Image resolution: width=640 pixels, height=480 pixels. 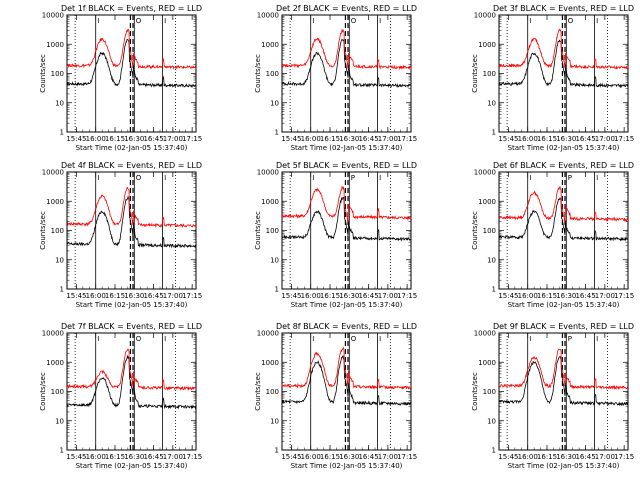 What do you see at coordinates (570, 178) in the screenshot?
I see `marker-label: P` at bounding box center [570, 178].